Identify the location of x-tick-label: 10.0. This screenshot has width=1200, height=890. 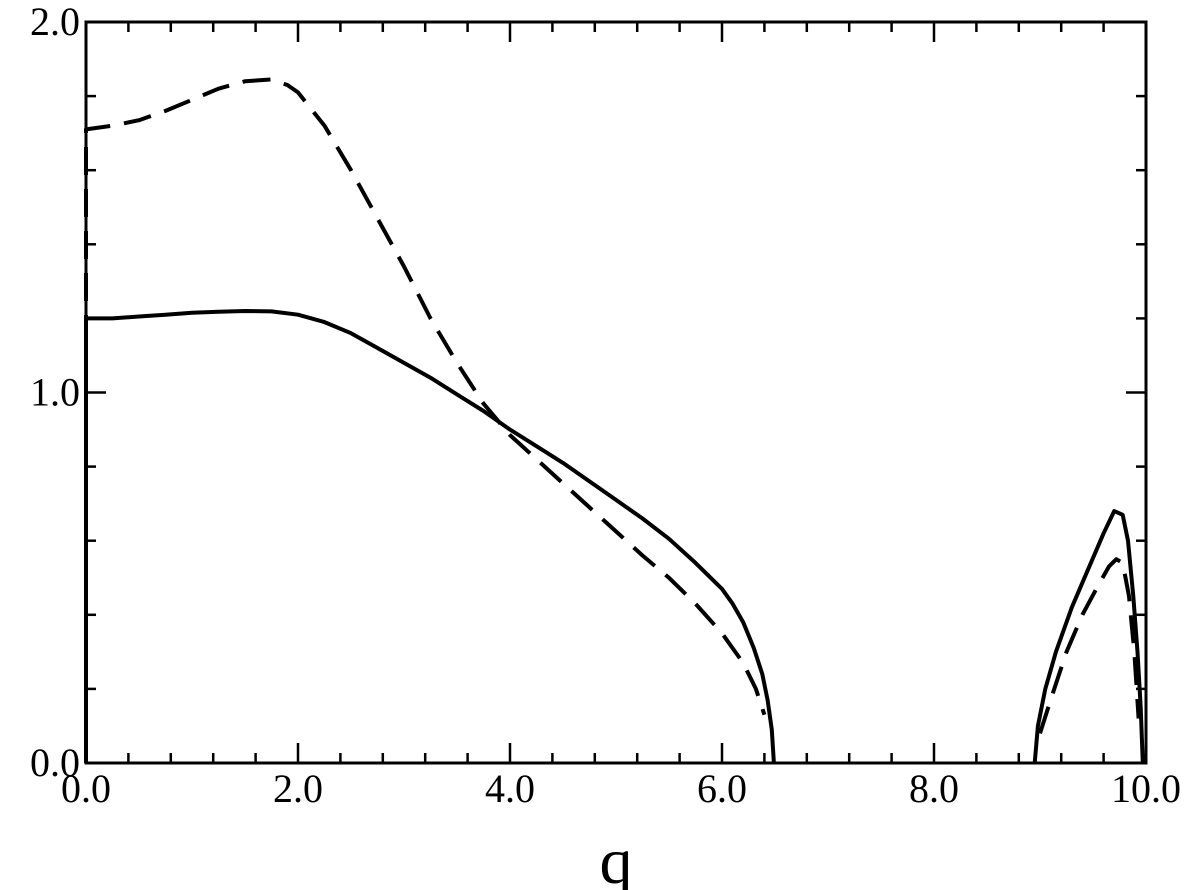
(1146, 788).